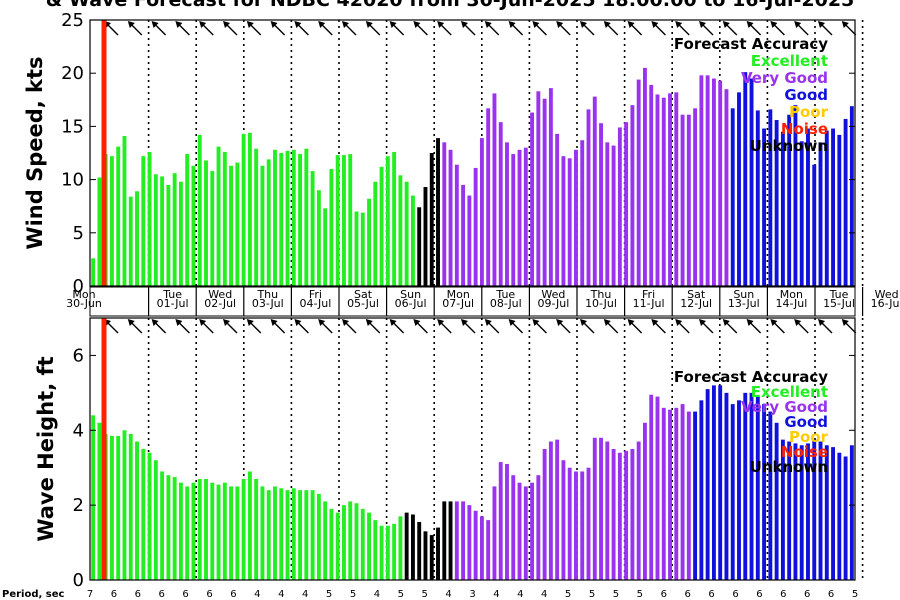 This screenshot has height=600, width=900. What do you see at coordinates (268, 303) in the screenshot?
I see `day-label-date: 03-Jul` at bounding box center [268, 303].